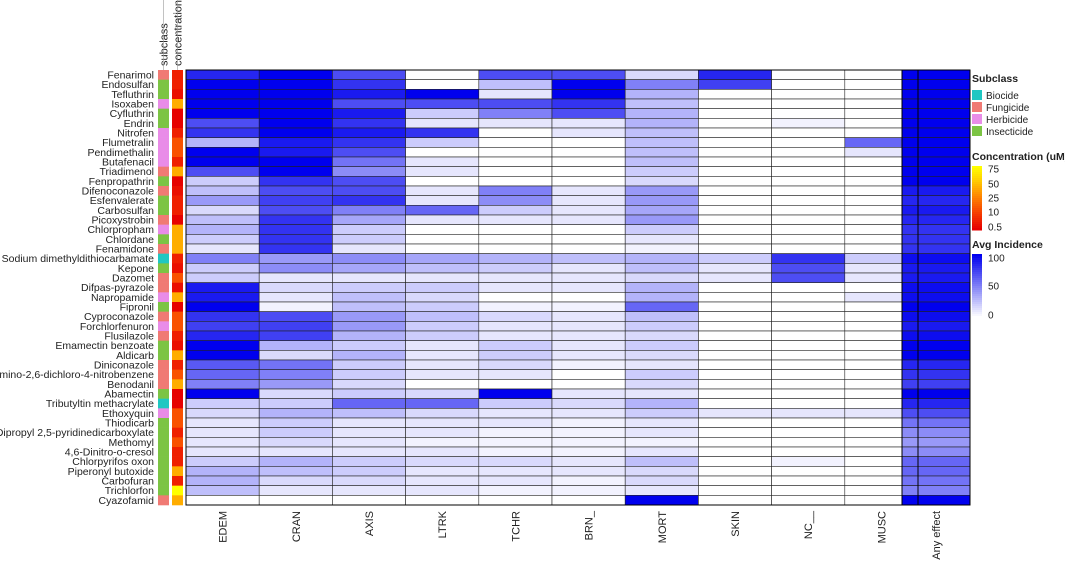 The image size is (1065, 567). What do you see at coordinates (663, 527) in the screenshot?
I see `column-label: MORT` at bounding box center [663, 527].